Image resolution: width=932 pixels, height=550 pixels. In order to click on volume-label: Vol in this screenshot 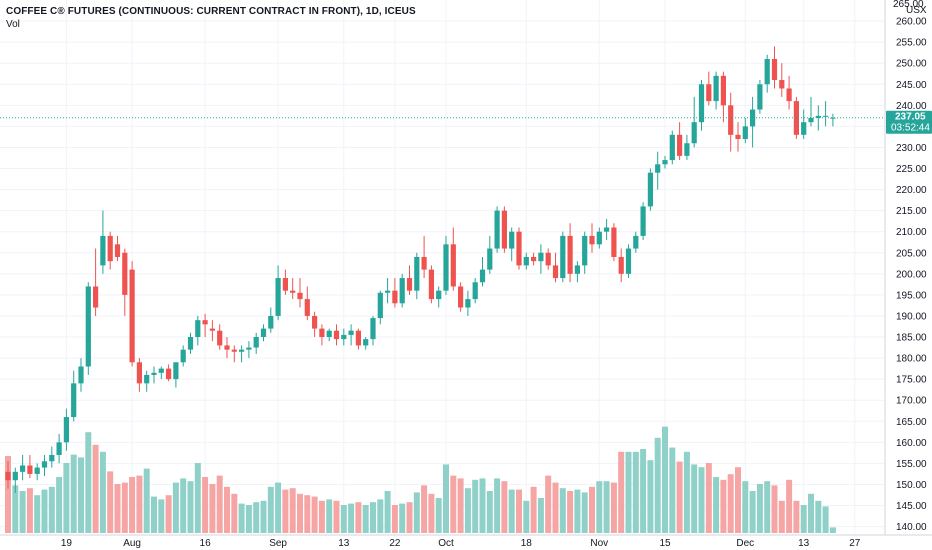, I will do `click(13, 24)`.